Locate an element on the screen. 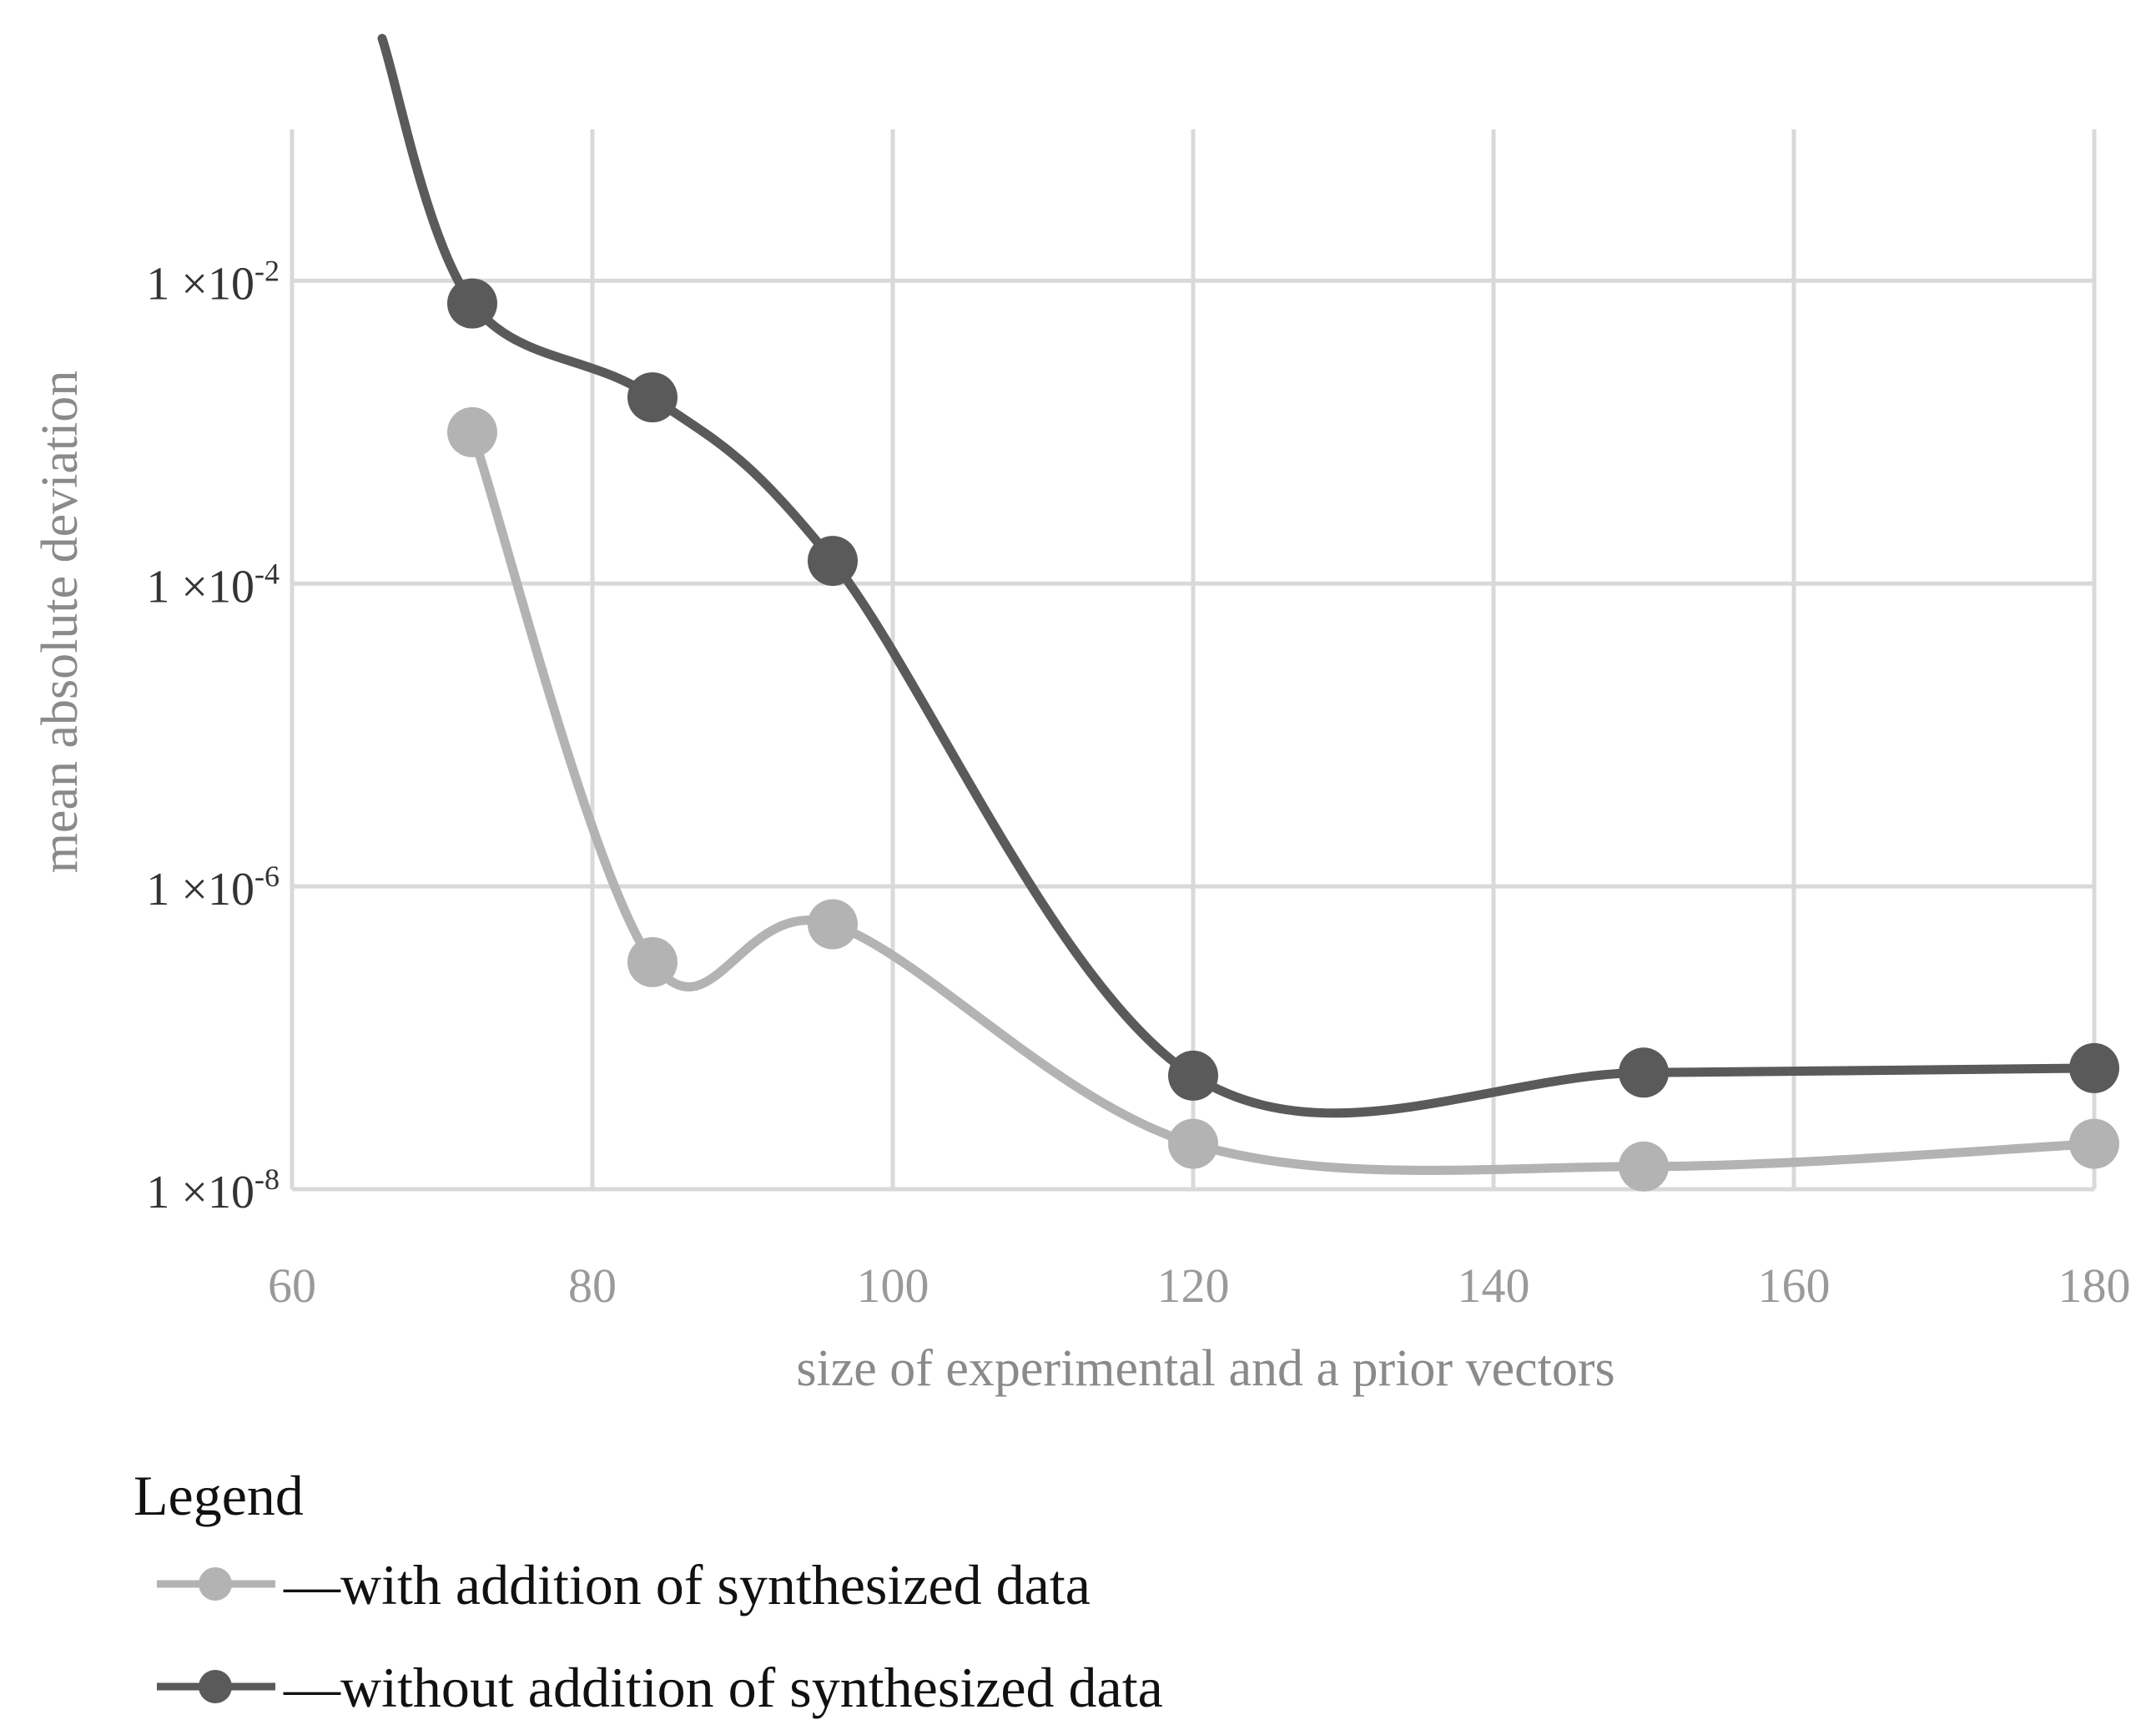 Image resolution: width=2156 pixels, height=1730 pixels. x-tick-label: 100 is located at coordinates (893, 1286).